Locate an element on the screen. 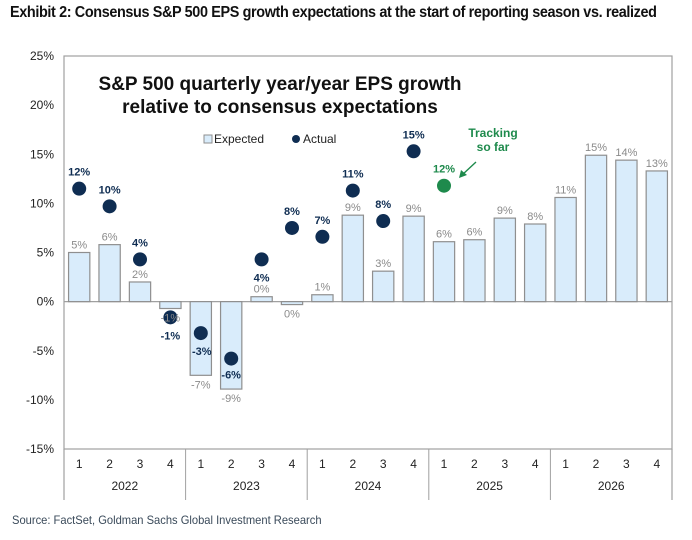 The image size is (692, 540). y-tick-label: 20% is located at coordinates (42, 105).